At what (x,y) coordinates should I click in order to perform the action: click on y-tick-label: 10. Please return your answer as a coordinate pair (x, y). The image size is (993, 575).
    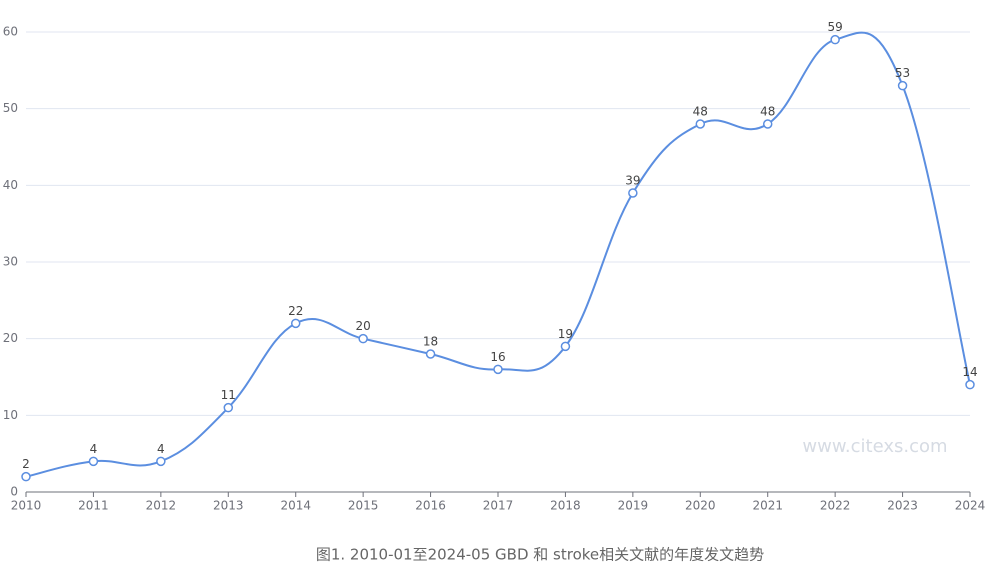
    Looking at the image, I should click on (10, 415).